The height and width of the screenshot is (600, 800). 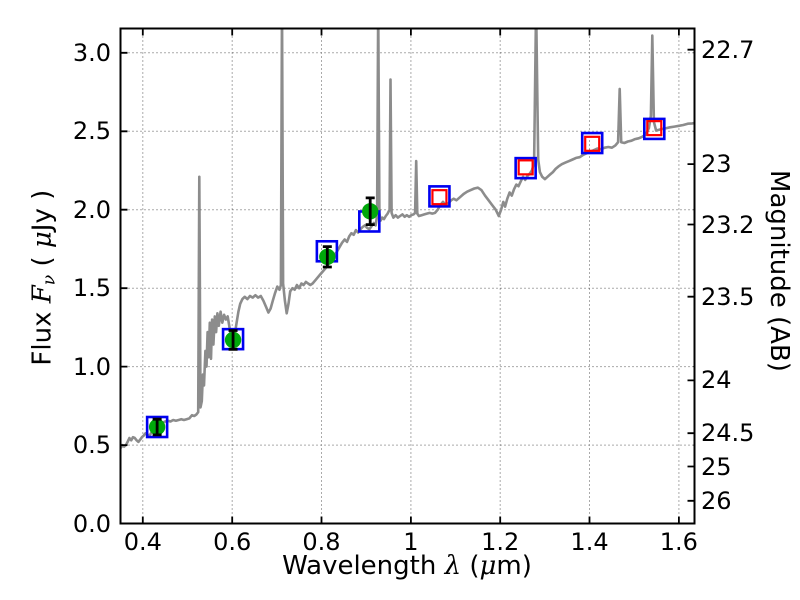 What do you see at coordinates (411, 542) in the screenshot?
I see `x-tick-label: 1` at bounding box center [411, 542].